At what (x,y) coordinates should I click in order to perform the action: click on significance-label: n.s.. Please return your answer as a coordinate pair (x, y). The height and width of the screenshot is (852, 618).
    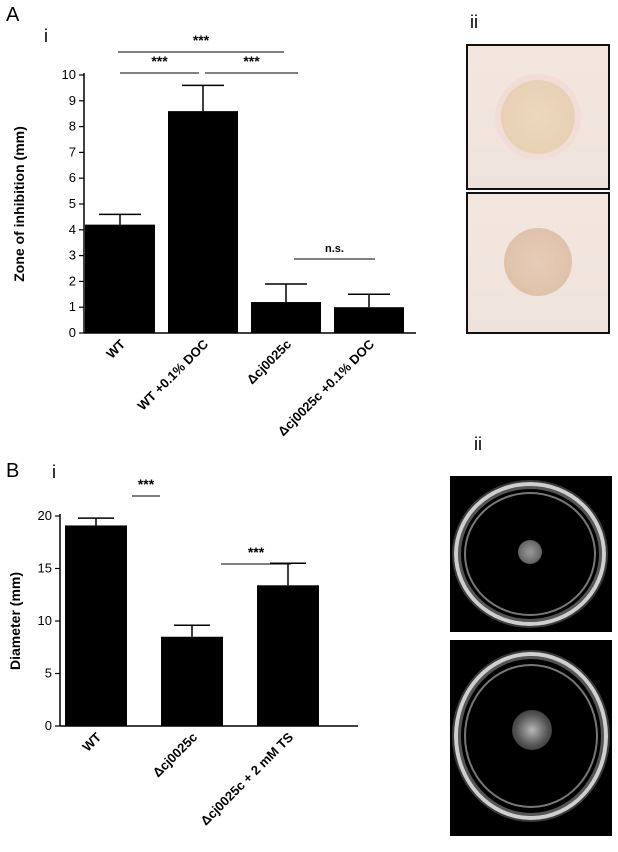
    Looking at the image, I should click on (334, 249).